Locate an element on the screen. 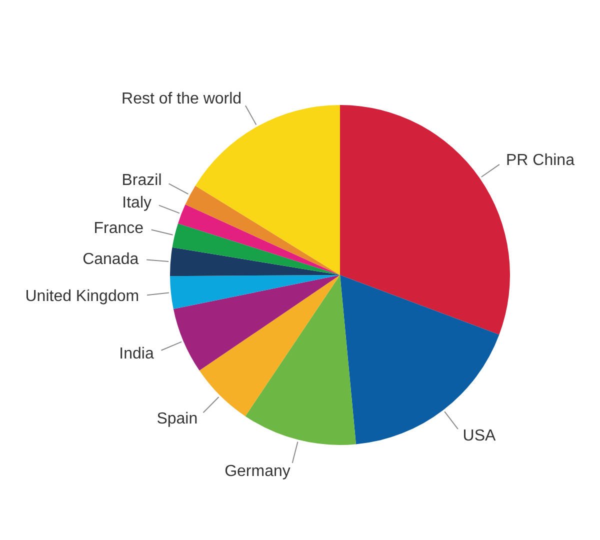  slice-label: USA is located at coordinates (479, 435).